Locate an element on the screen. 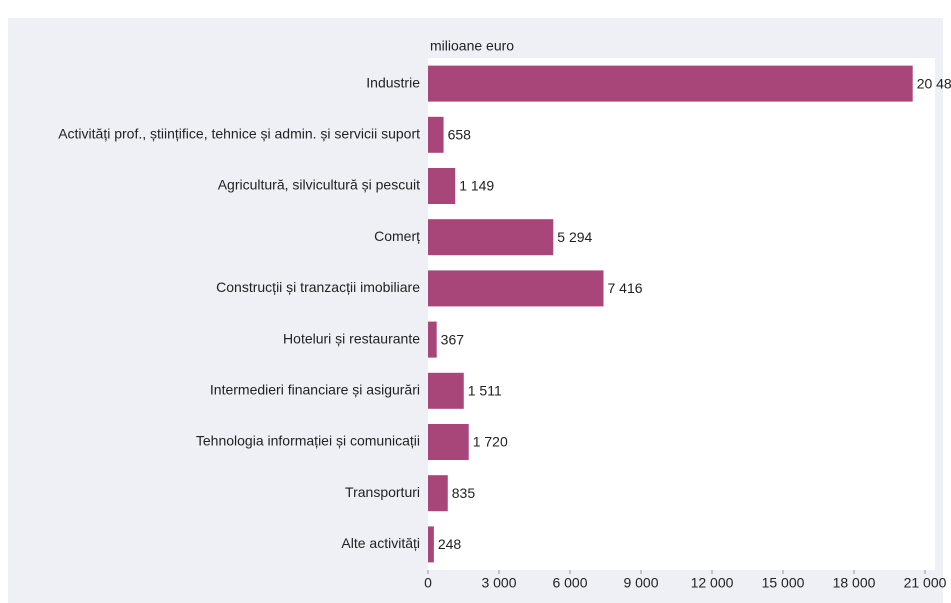 The image size is (951, 603). y-tick-label: Comerț is located at coordinates (397, 236).